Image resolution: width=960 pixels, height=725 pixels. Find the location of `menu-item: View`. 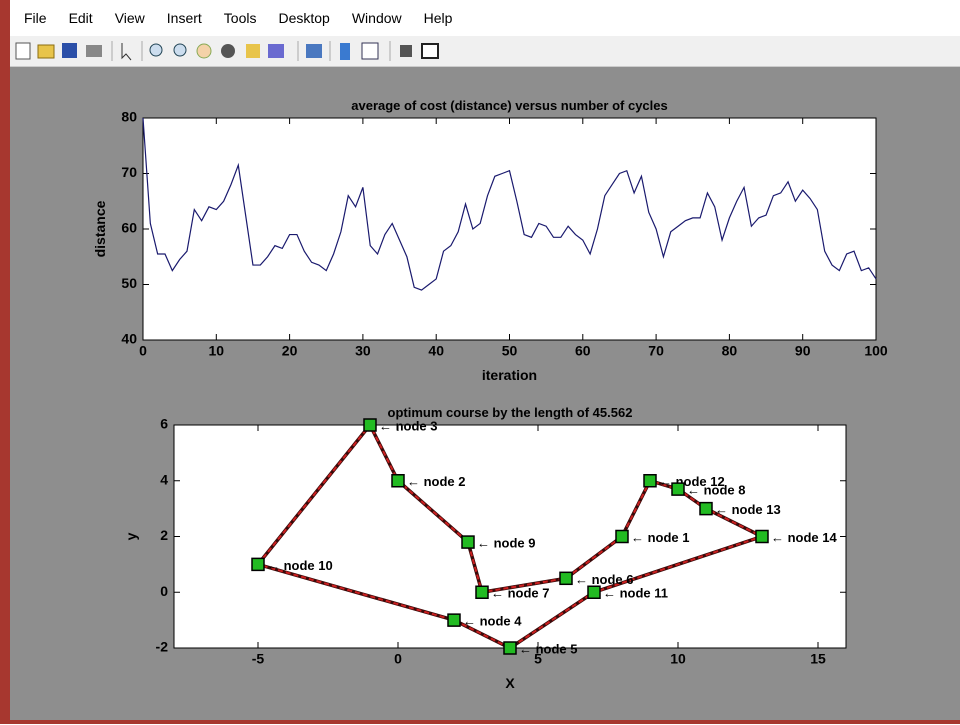

menu-item: View is located at coordinates (129, 18).